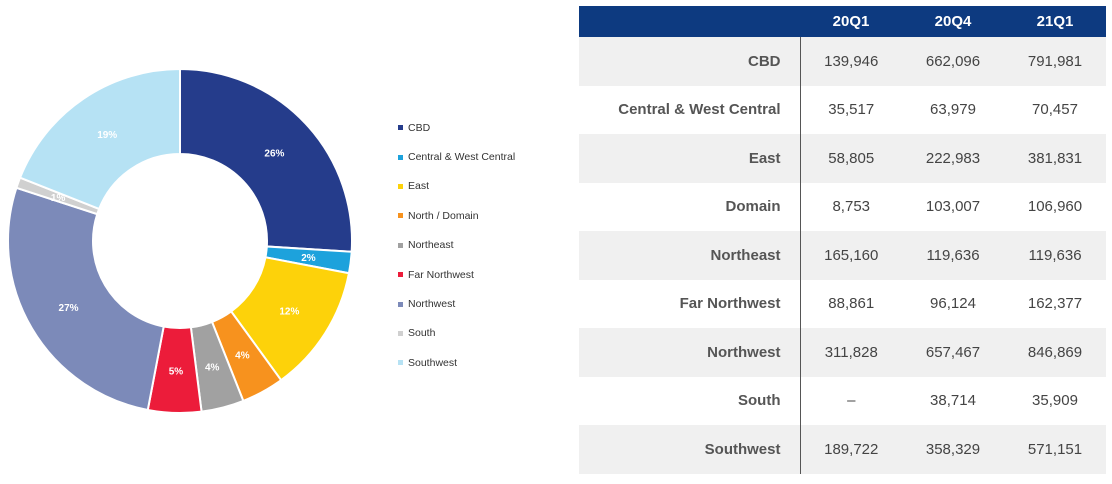 This screenshot has height=484, width=1112. Describe the element at coordinates (851, 158) in the screenshot. I see `table-cell: 58,805` at that location.